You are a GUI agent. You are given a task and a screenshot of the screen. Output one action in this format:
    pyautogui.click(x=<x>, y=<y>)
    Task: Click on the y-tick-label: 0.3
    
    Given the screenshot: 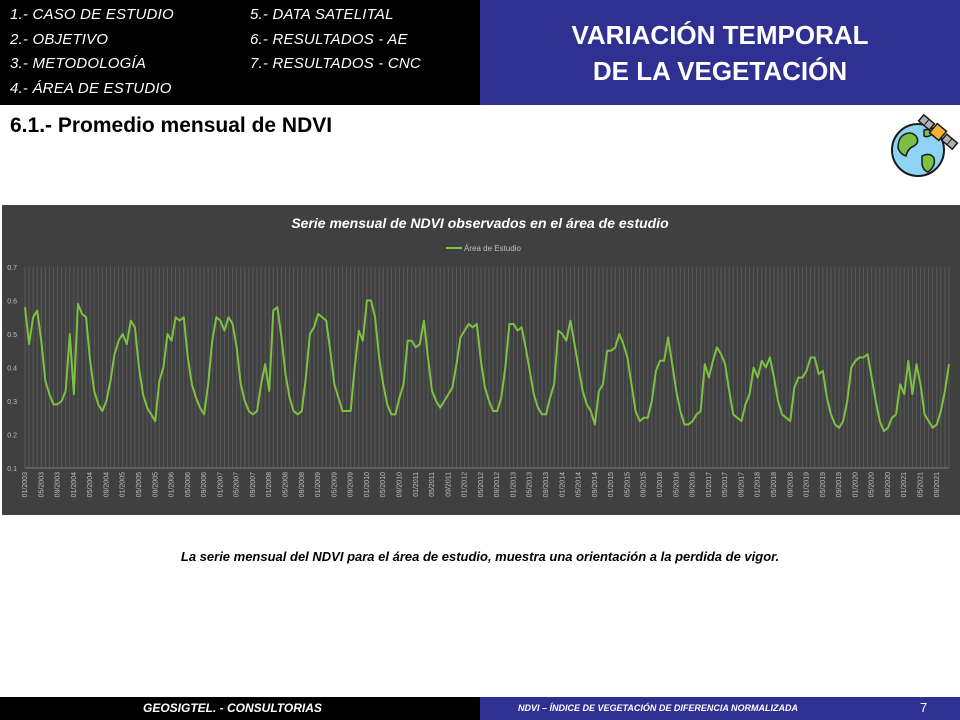 What is the action you would take?
    pyautogui.click(x=12, y=402)
    